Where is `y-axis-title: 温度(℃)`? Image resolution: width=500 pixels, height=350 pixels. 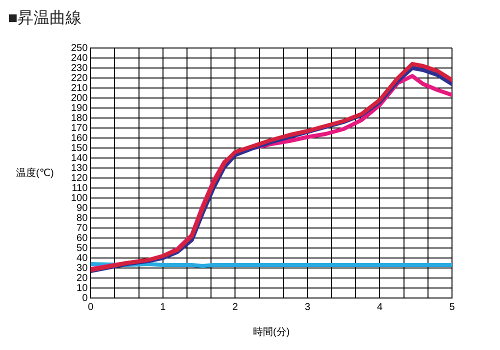 y-axis-title: 温度(℃) is located at coordinates (35, 173).